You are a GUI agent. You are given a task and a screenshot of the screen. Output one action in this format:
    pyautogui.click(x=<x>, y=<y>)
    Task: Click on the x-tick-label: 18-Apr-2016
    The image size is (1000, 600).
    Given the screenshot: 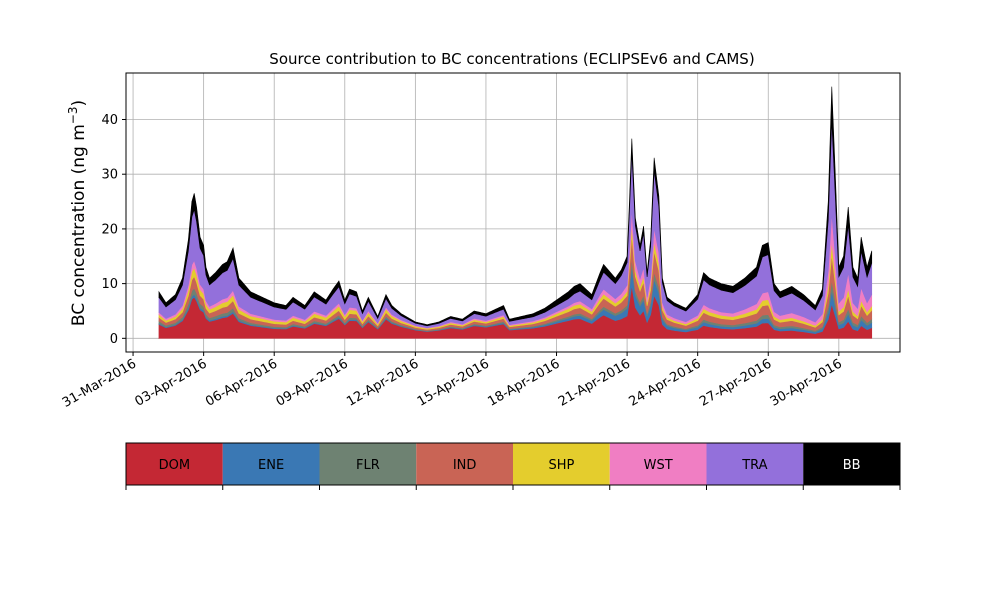 What is the action you would take?
    pyautogui.click(x=523, y=382)
    